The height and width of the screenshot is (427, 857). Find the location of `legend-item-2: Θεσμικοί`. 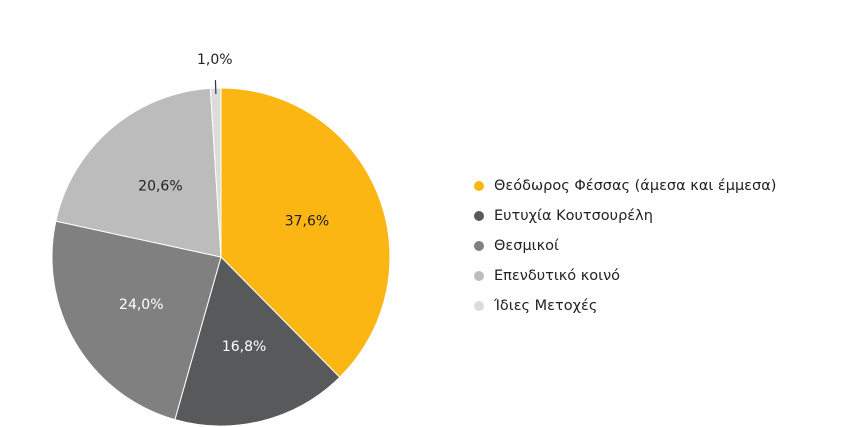

legend-item-2: Θεσμικοί is located at coordinates (625, 246).